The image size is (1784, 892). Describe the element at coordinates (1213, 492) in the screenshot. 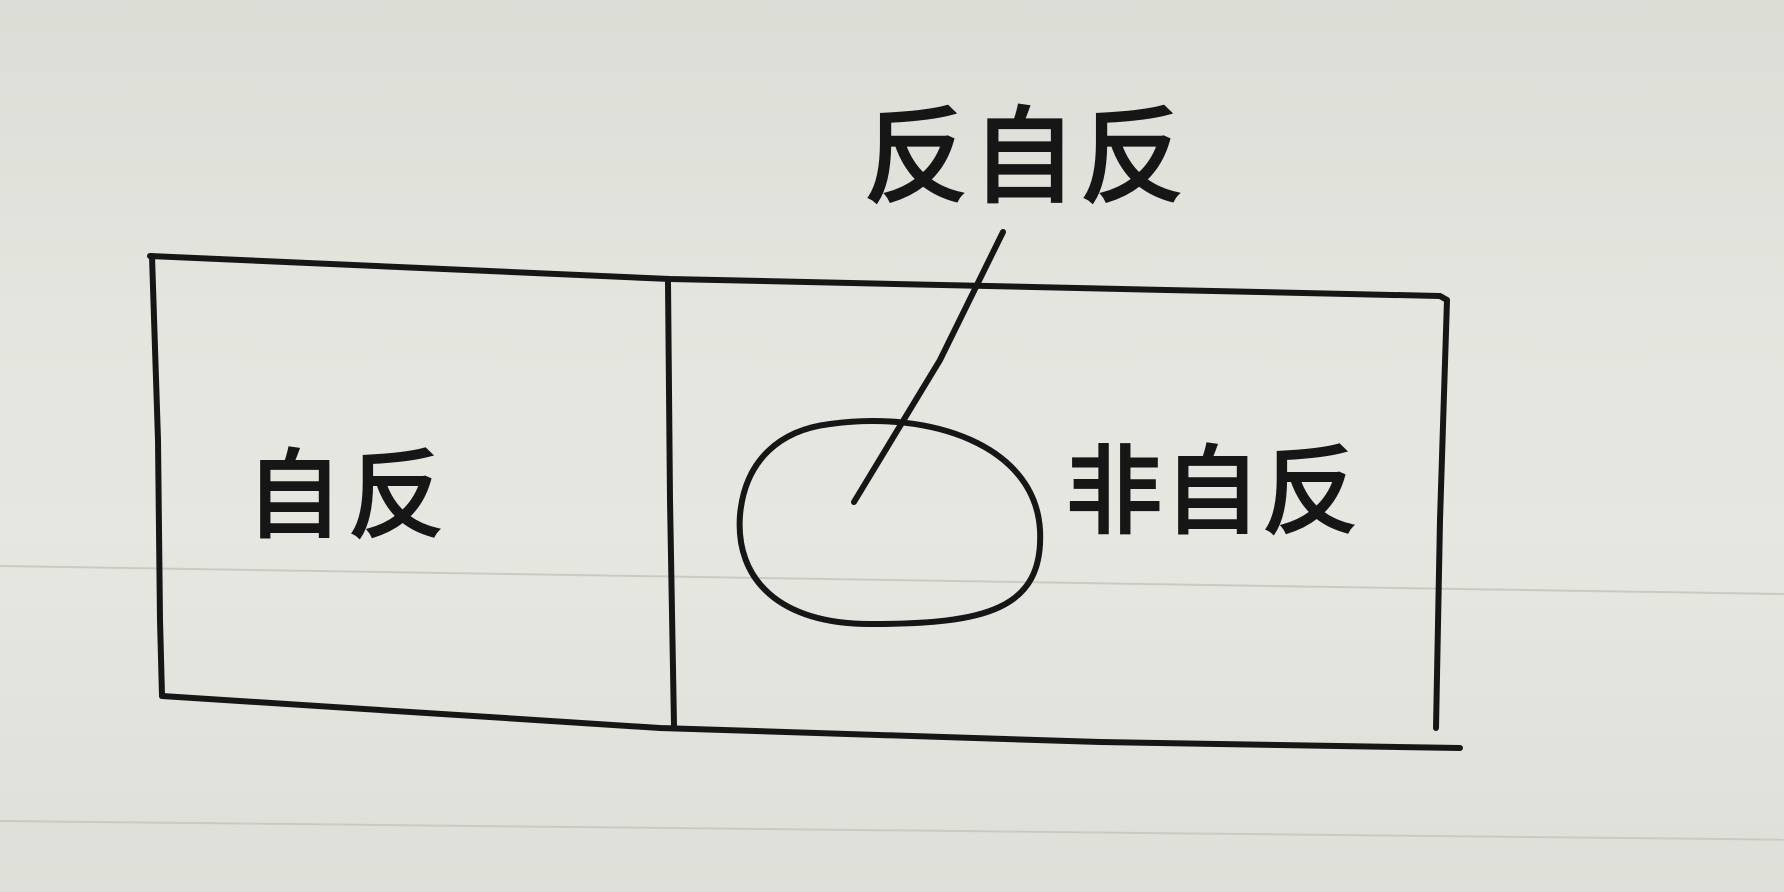

I see `right-region-label: 非自反` at that location.